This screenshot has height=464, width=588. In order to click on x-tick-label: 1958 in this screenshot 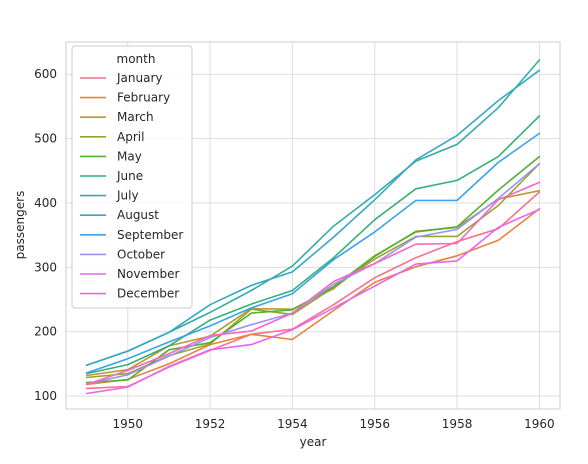, I will do `click(457, 424)`.